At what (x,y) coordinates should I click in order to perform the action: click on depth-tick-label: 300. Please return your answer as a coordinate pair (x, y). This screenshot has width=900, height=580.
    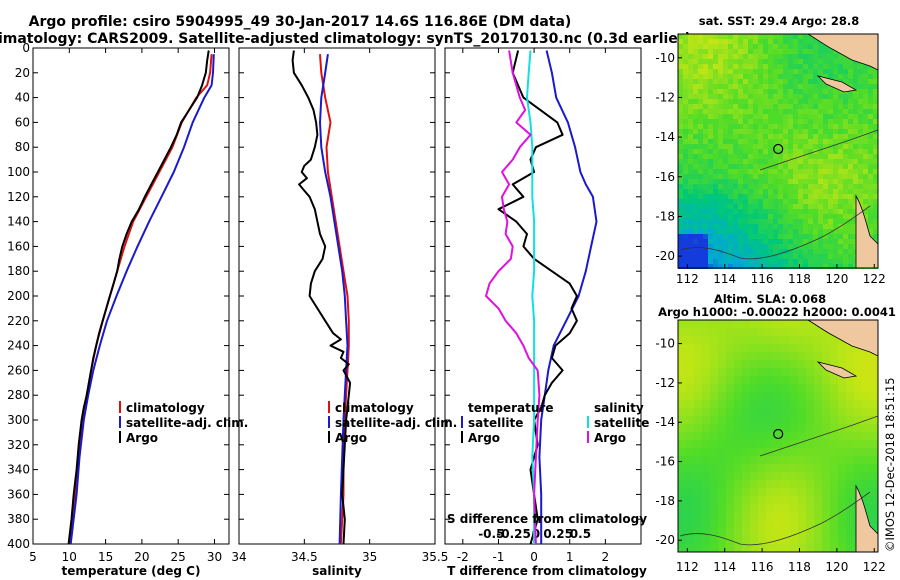
    Looking at the image, I should click on (18, 420).